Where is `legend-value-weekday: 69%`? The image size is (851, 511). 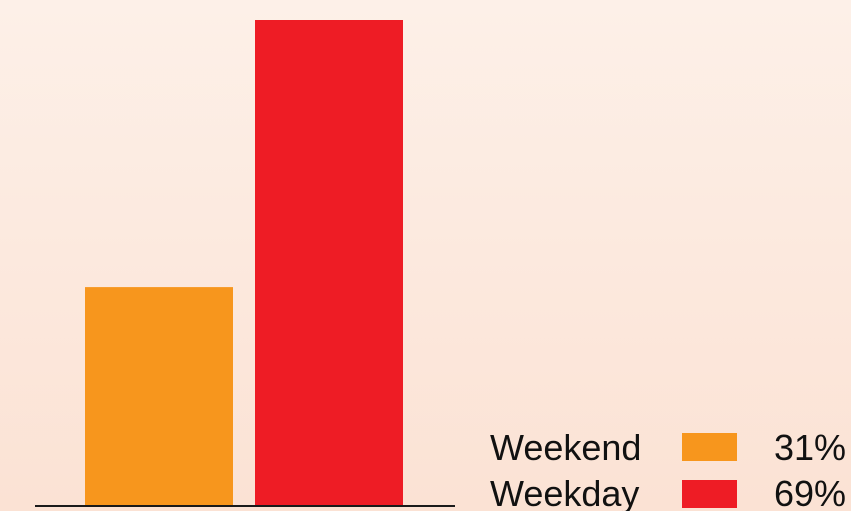 legend-value-weekday: 69% is located at coordinates (810, 492).